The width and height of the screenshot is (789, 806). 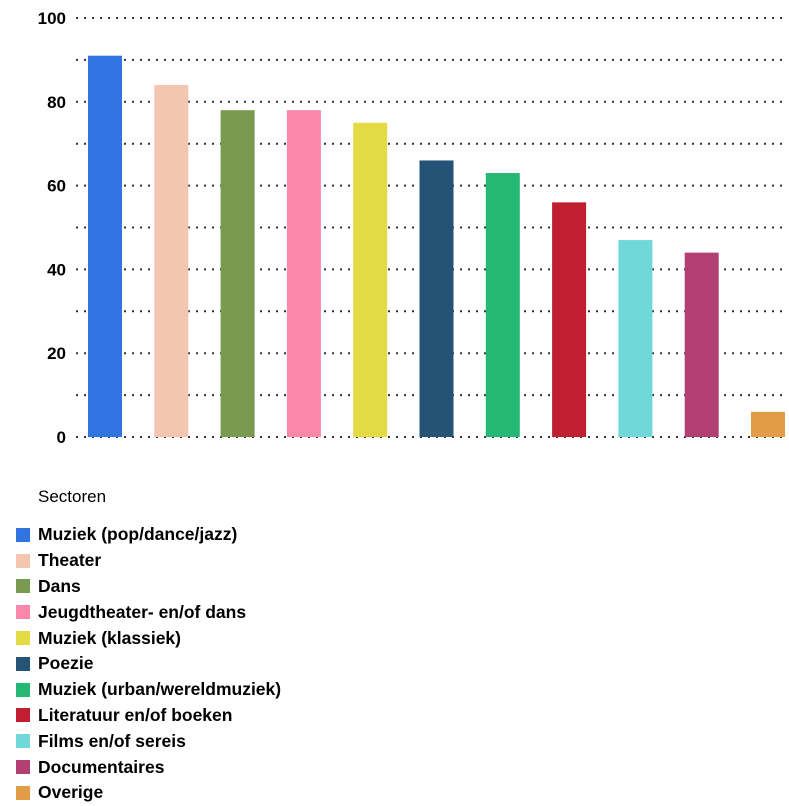 I want to click on legend-item: Muziek (pop/dance/jazz), so click(x=148, y=535).